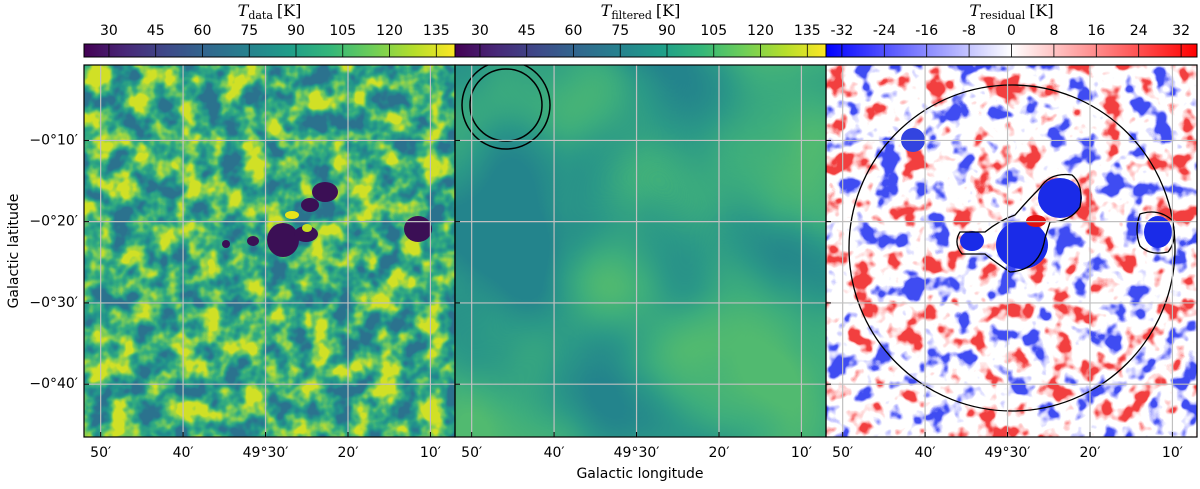  I want to click on colorbar-tick-label: -8, so click(969, 31).